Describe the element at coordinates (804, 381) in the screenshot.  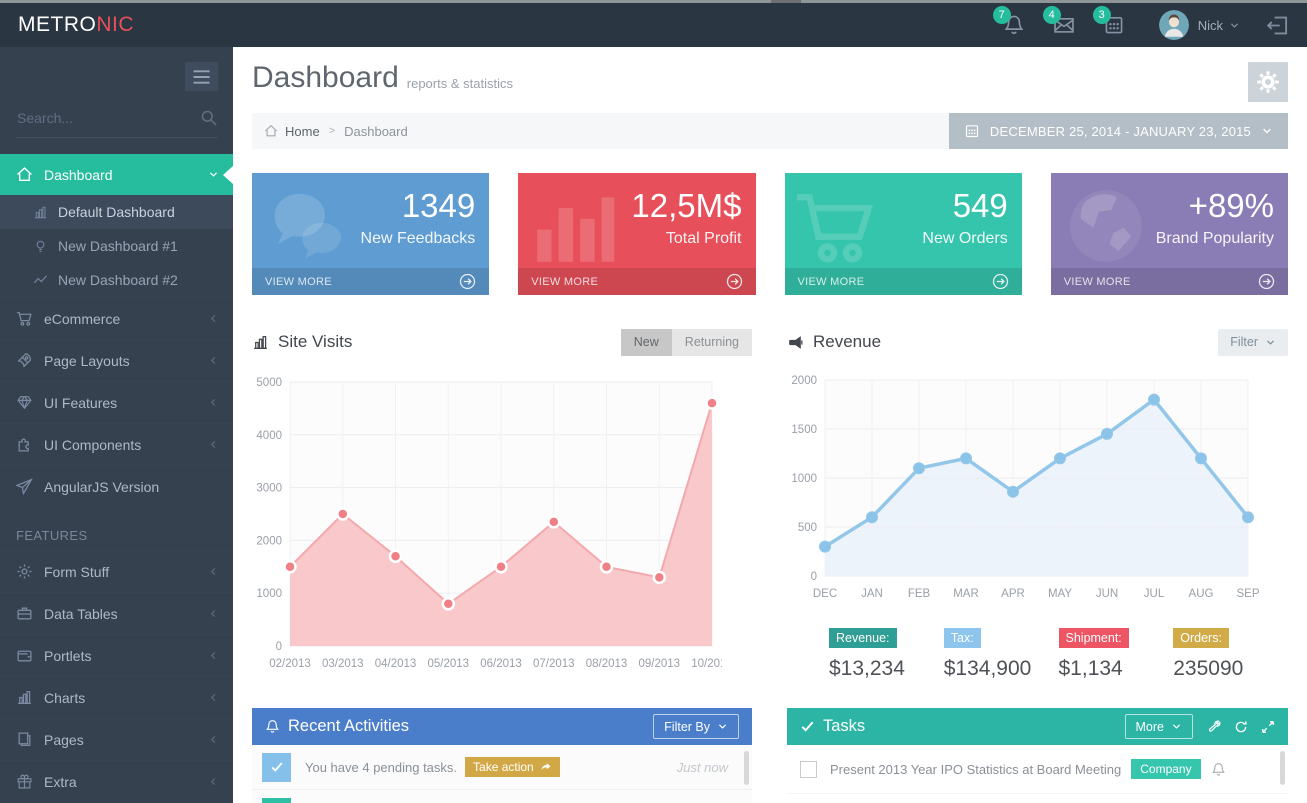
I see `svg-text: 2000` at that location.